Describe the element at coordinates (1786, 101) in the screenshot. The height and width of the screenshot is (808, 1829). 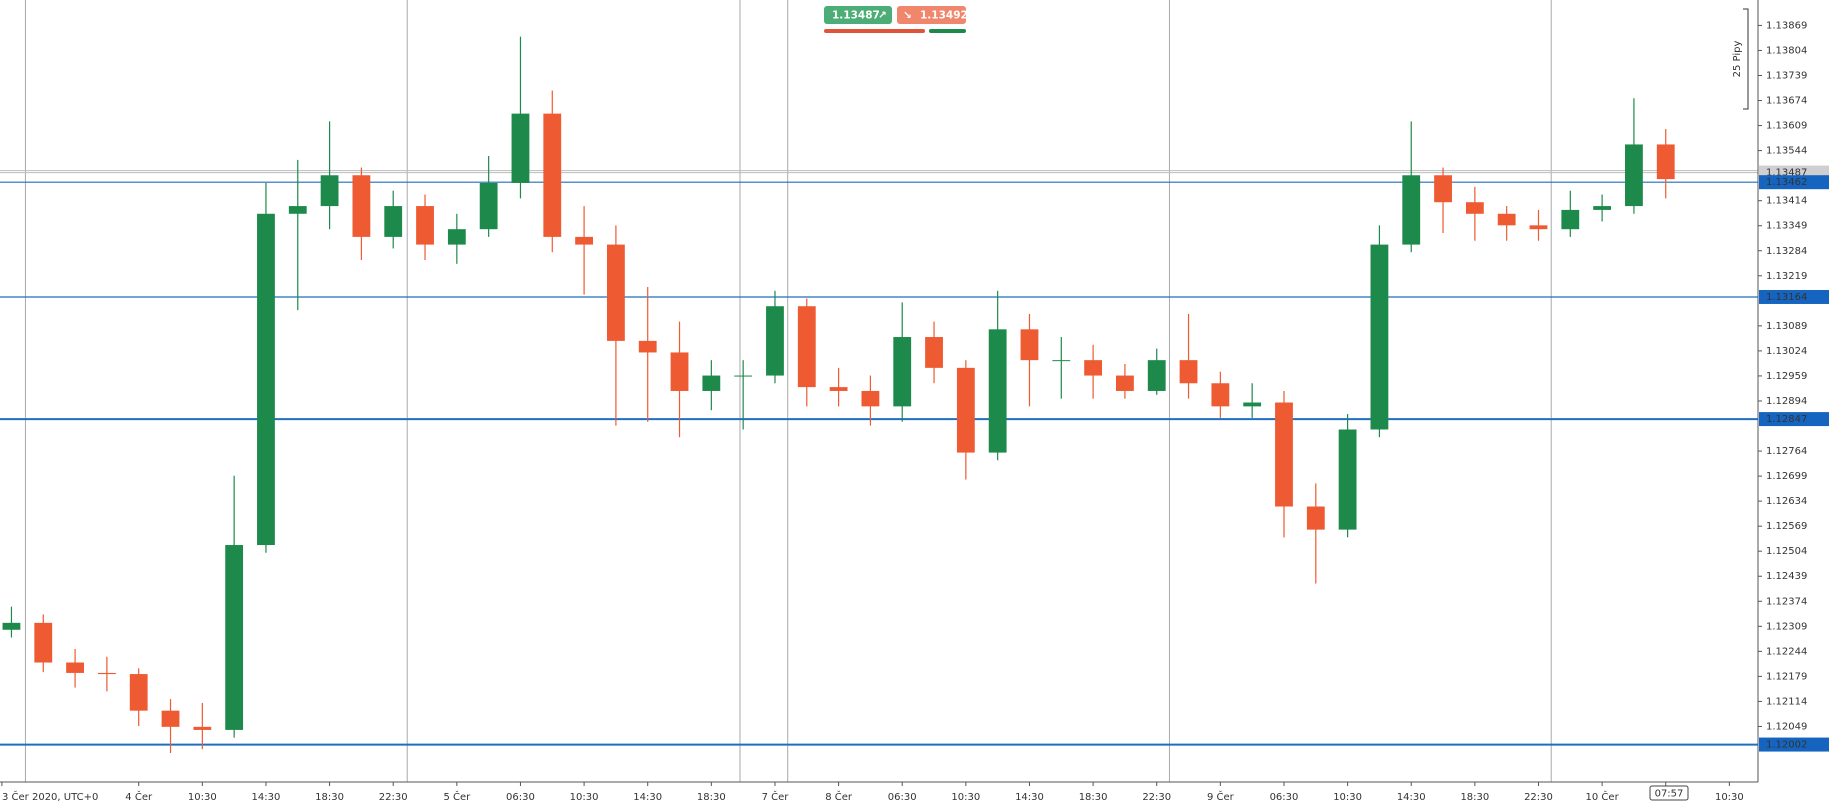
I see `y-tick-label: 1.13674` at that location.